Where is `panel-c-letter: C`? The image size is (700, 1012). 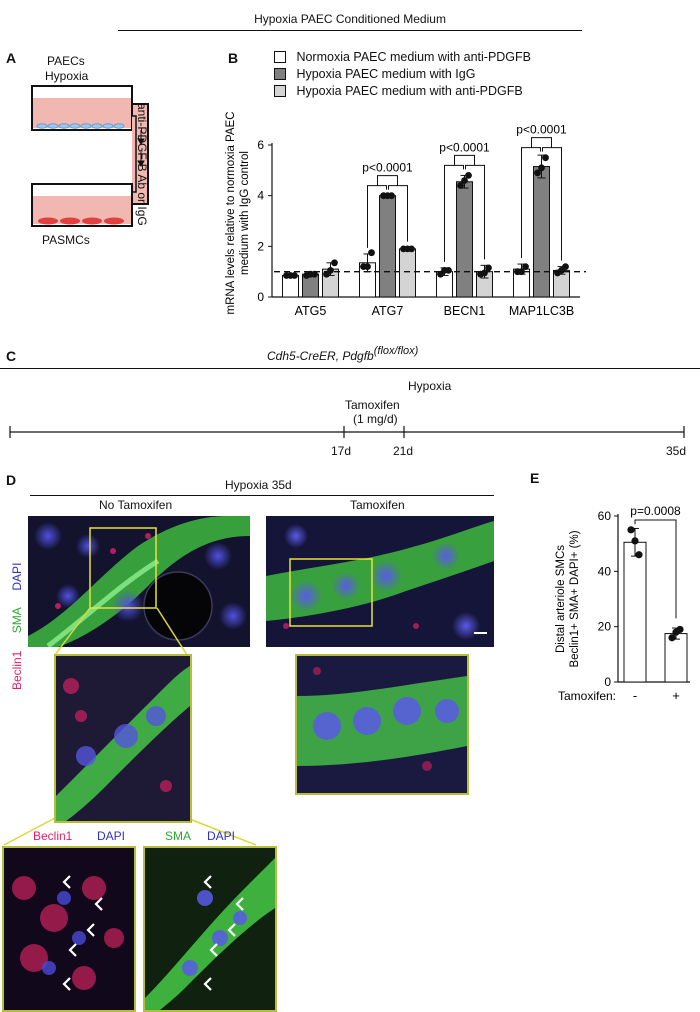
panel-c-letter: C is located at coordinates (11, 356).